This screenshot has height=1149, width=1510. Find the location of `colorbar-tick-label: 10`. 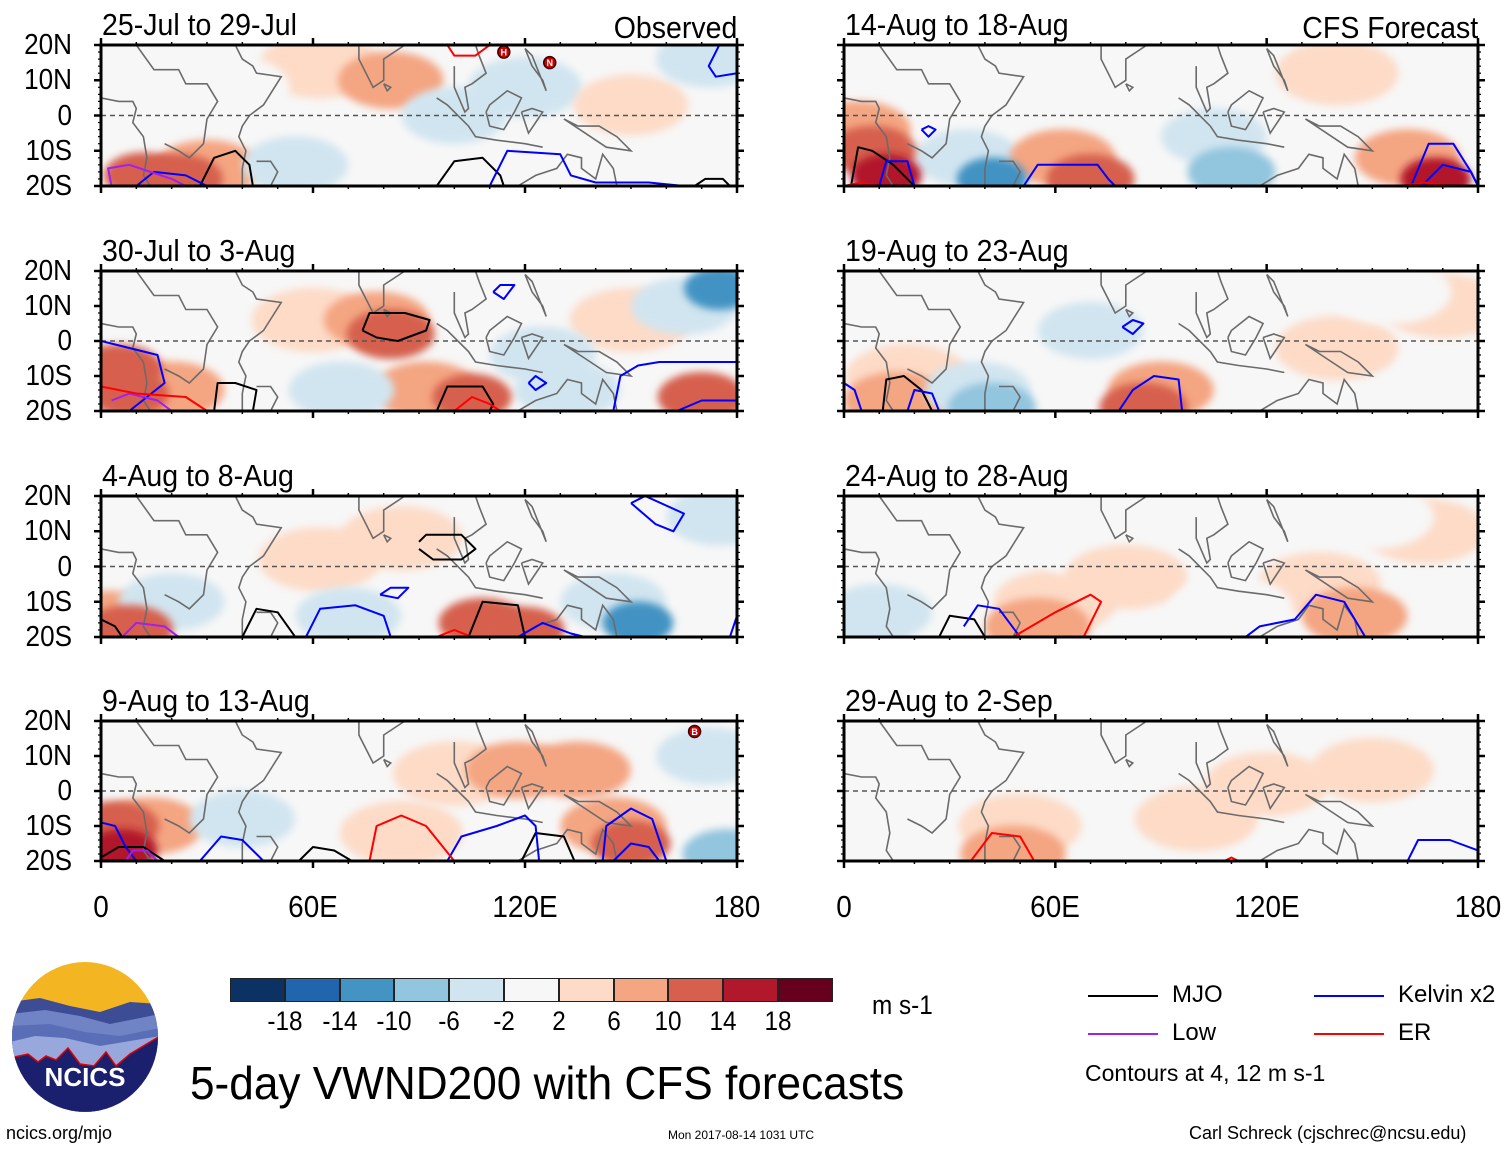

colorbar-tick-label: 10 is located at coordinates (668, 1021).